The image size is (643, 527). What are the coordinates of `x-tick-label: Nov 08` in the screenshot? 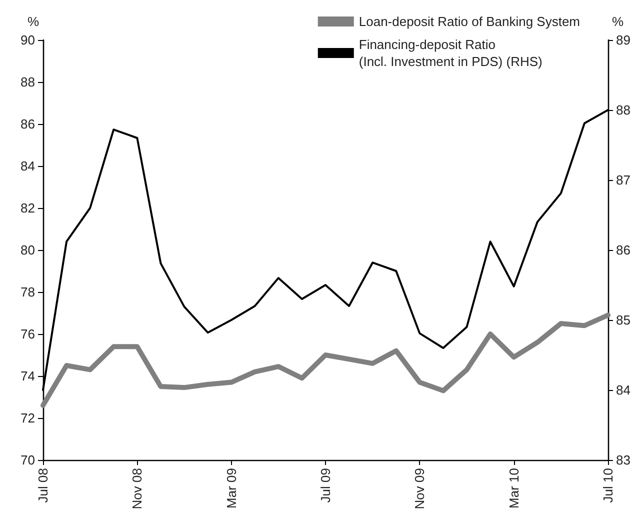 It's located at (137, 489).